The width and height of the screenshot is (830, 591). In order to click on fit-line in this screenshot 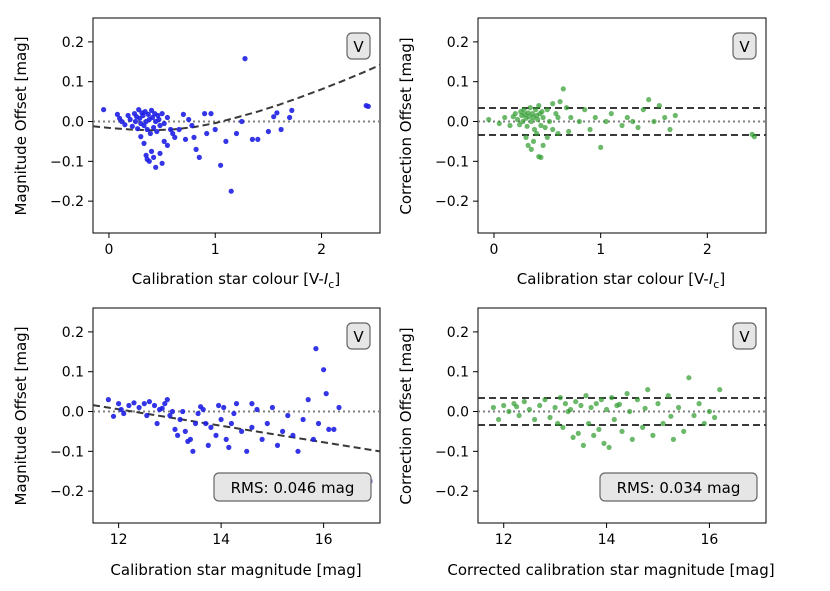, I will do `click(236, 428)`.